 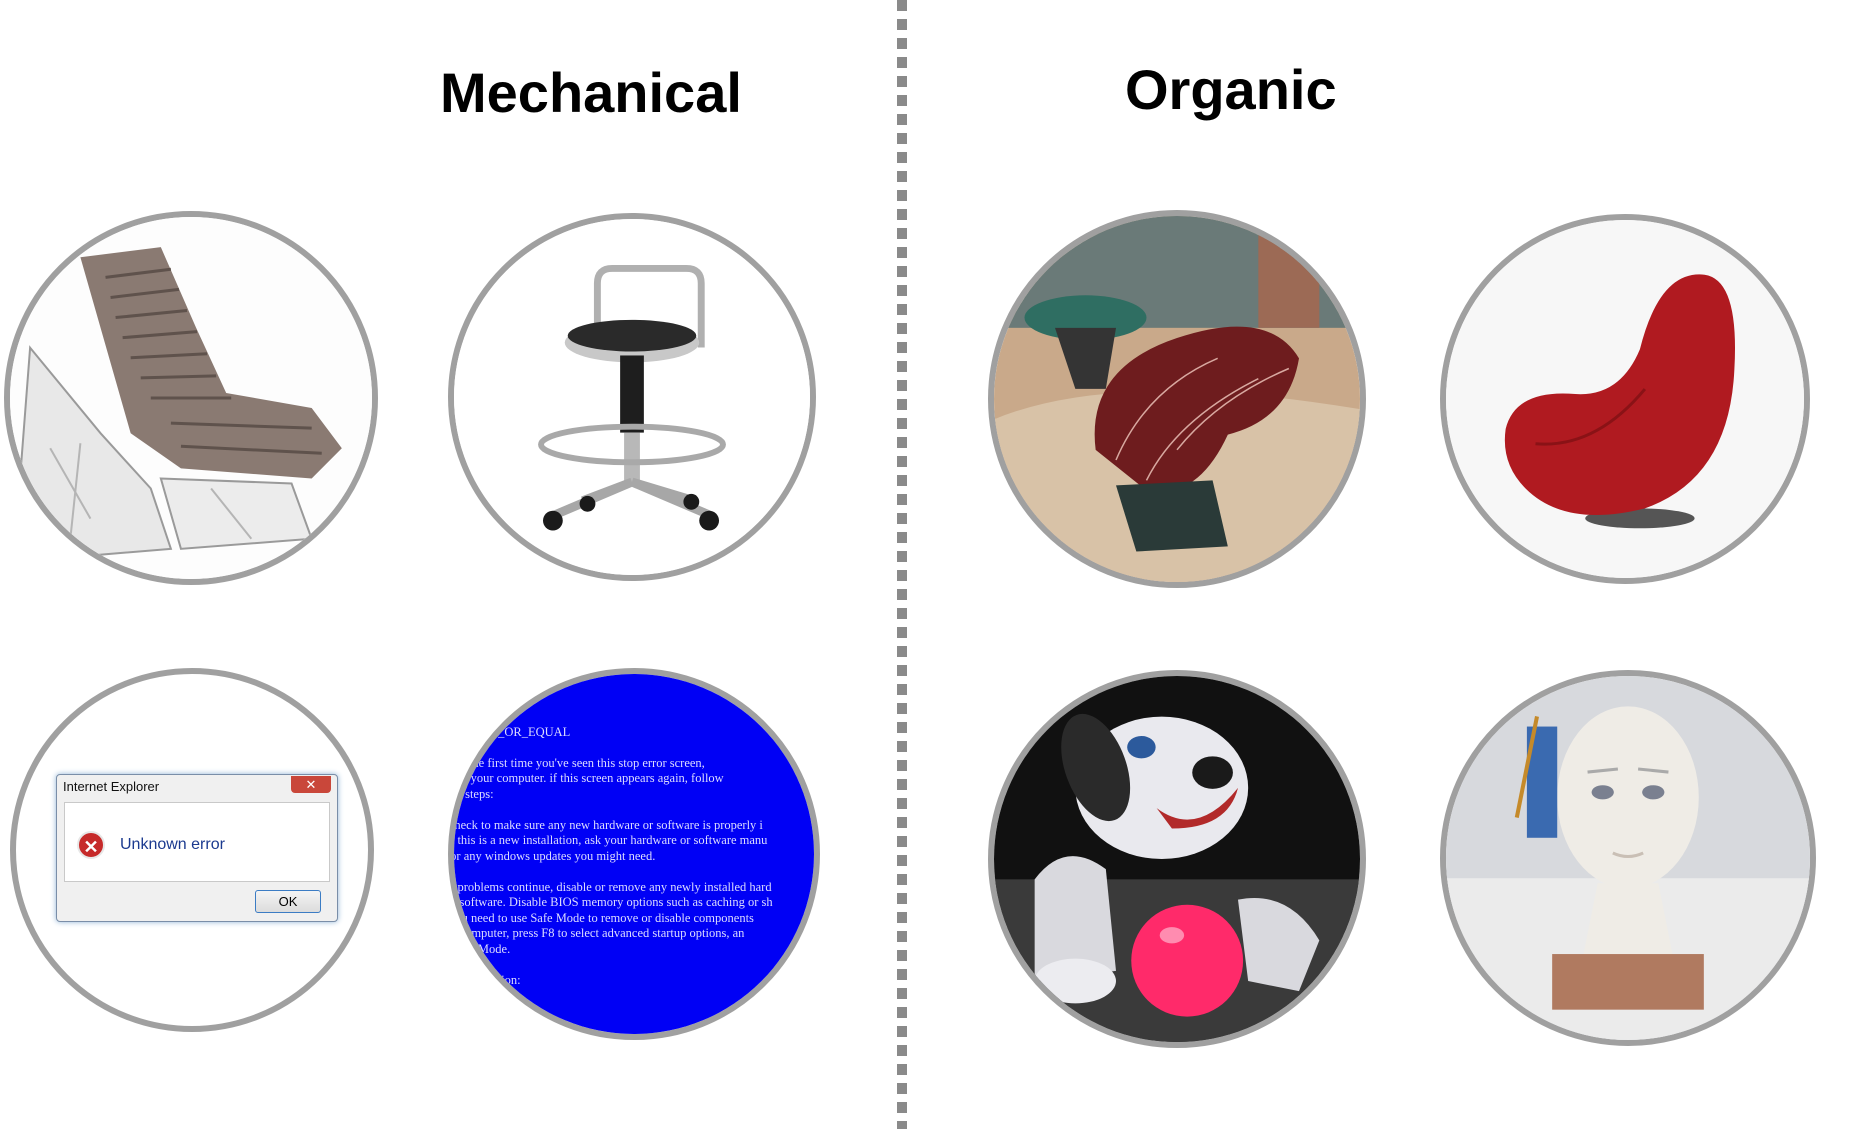 What do you see at coordinates (311, 784) in the screenshot?
I see `close-icon: ✕` at bounding box center [311, 784].